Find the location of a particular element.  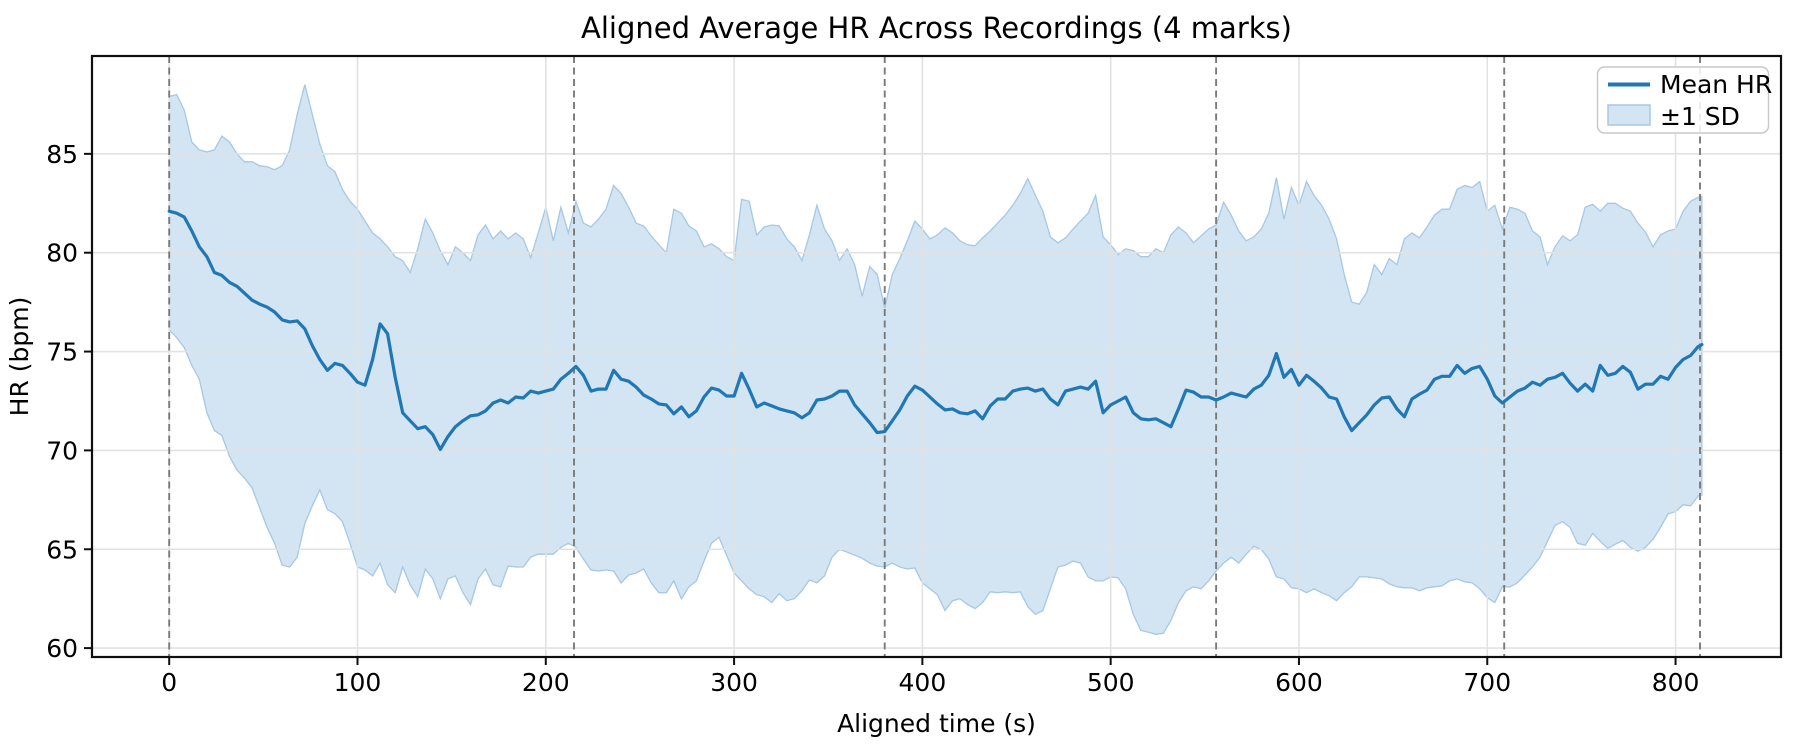

y-tick-label: 65 is located at coordinates (62, 549).